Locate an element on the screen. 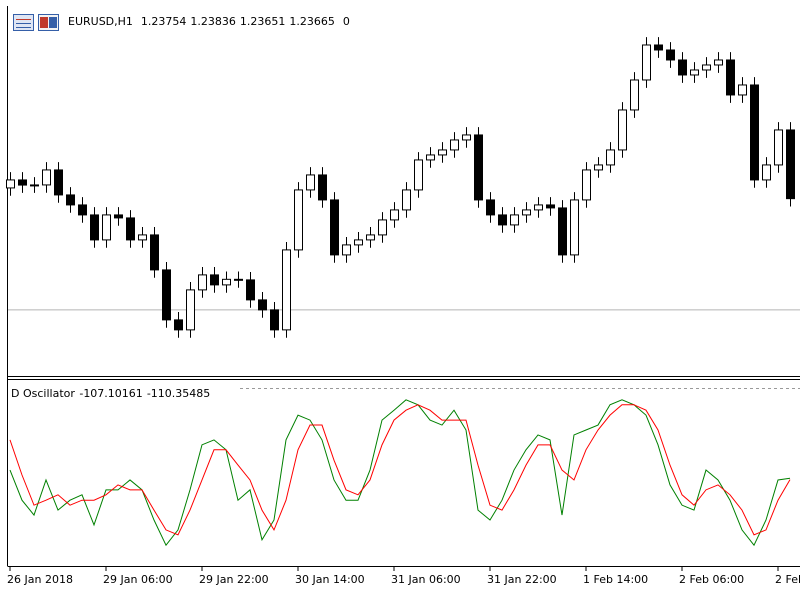  indicator-value: -107.10161 is located at coordinates (110, 393).